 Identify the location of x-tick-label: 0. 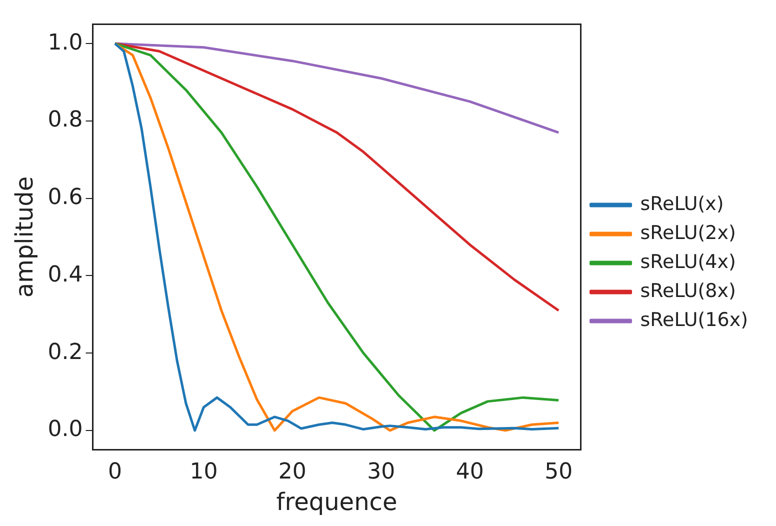
(115, 472).